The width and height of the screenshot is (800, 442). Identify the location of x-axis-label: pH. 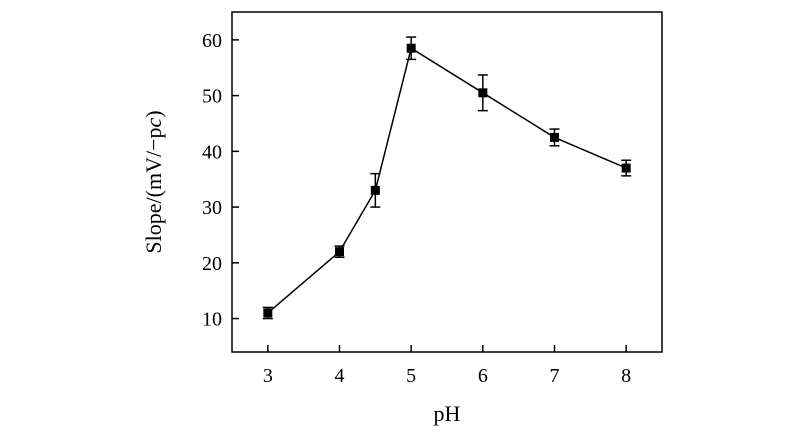
(447, 413).